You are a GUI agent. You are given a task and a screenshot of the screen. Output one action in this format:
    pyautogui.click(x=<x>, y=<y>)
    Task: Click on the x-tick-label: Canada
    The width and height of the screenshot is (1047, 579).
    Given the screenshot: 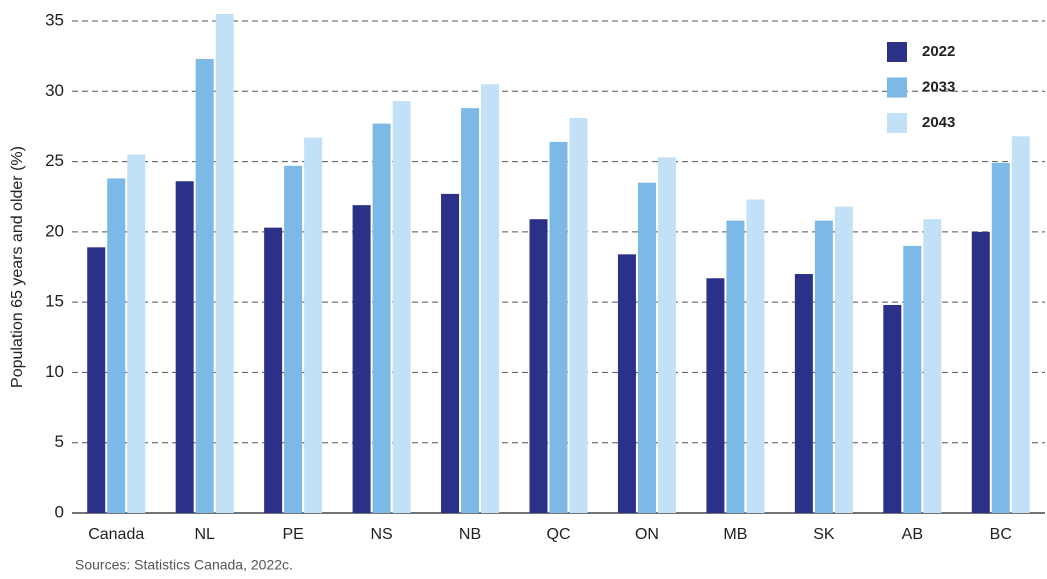 What is the action you would take?
    pyautogui.click(x=116, y=534)
    